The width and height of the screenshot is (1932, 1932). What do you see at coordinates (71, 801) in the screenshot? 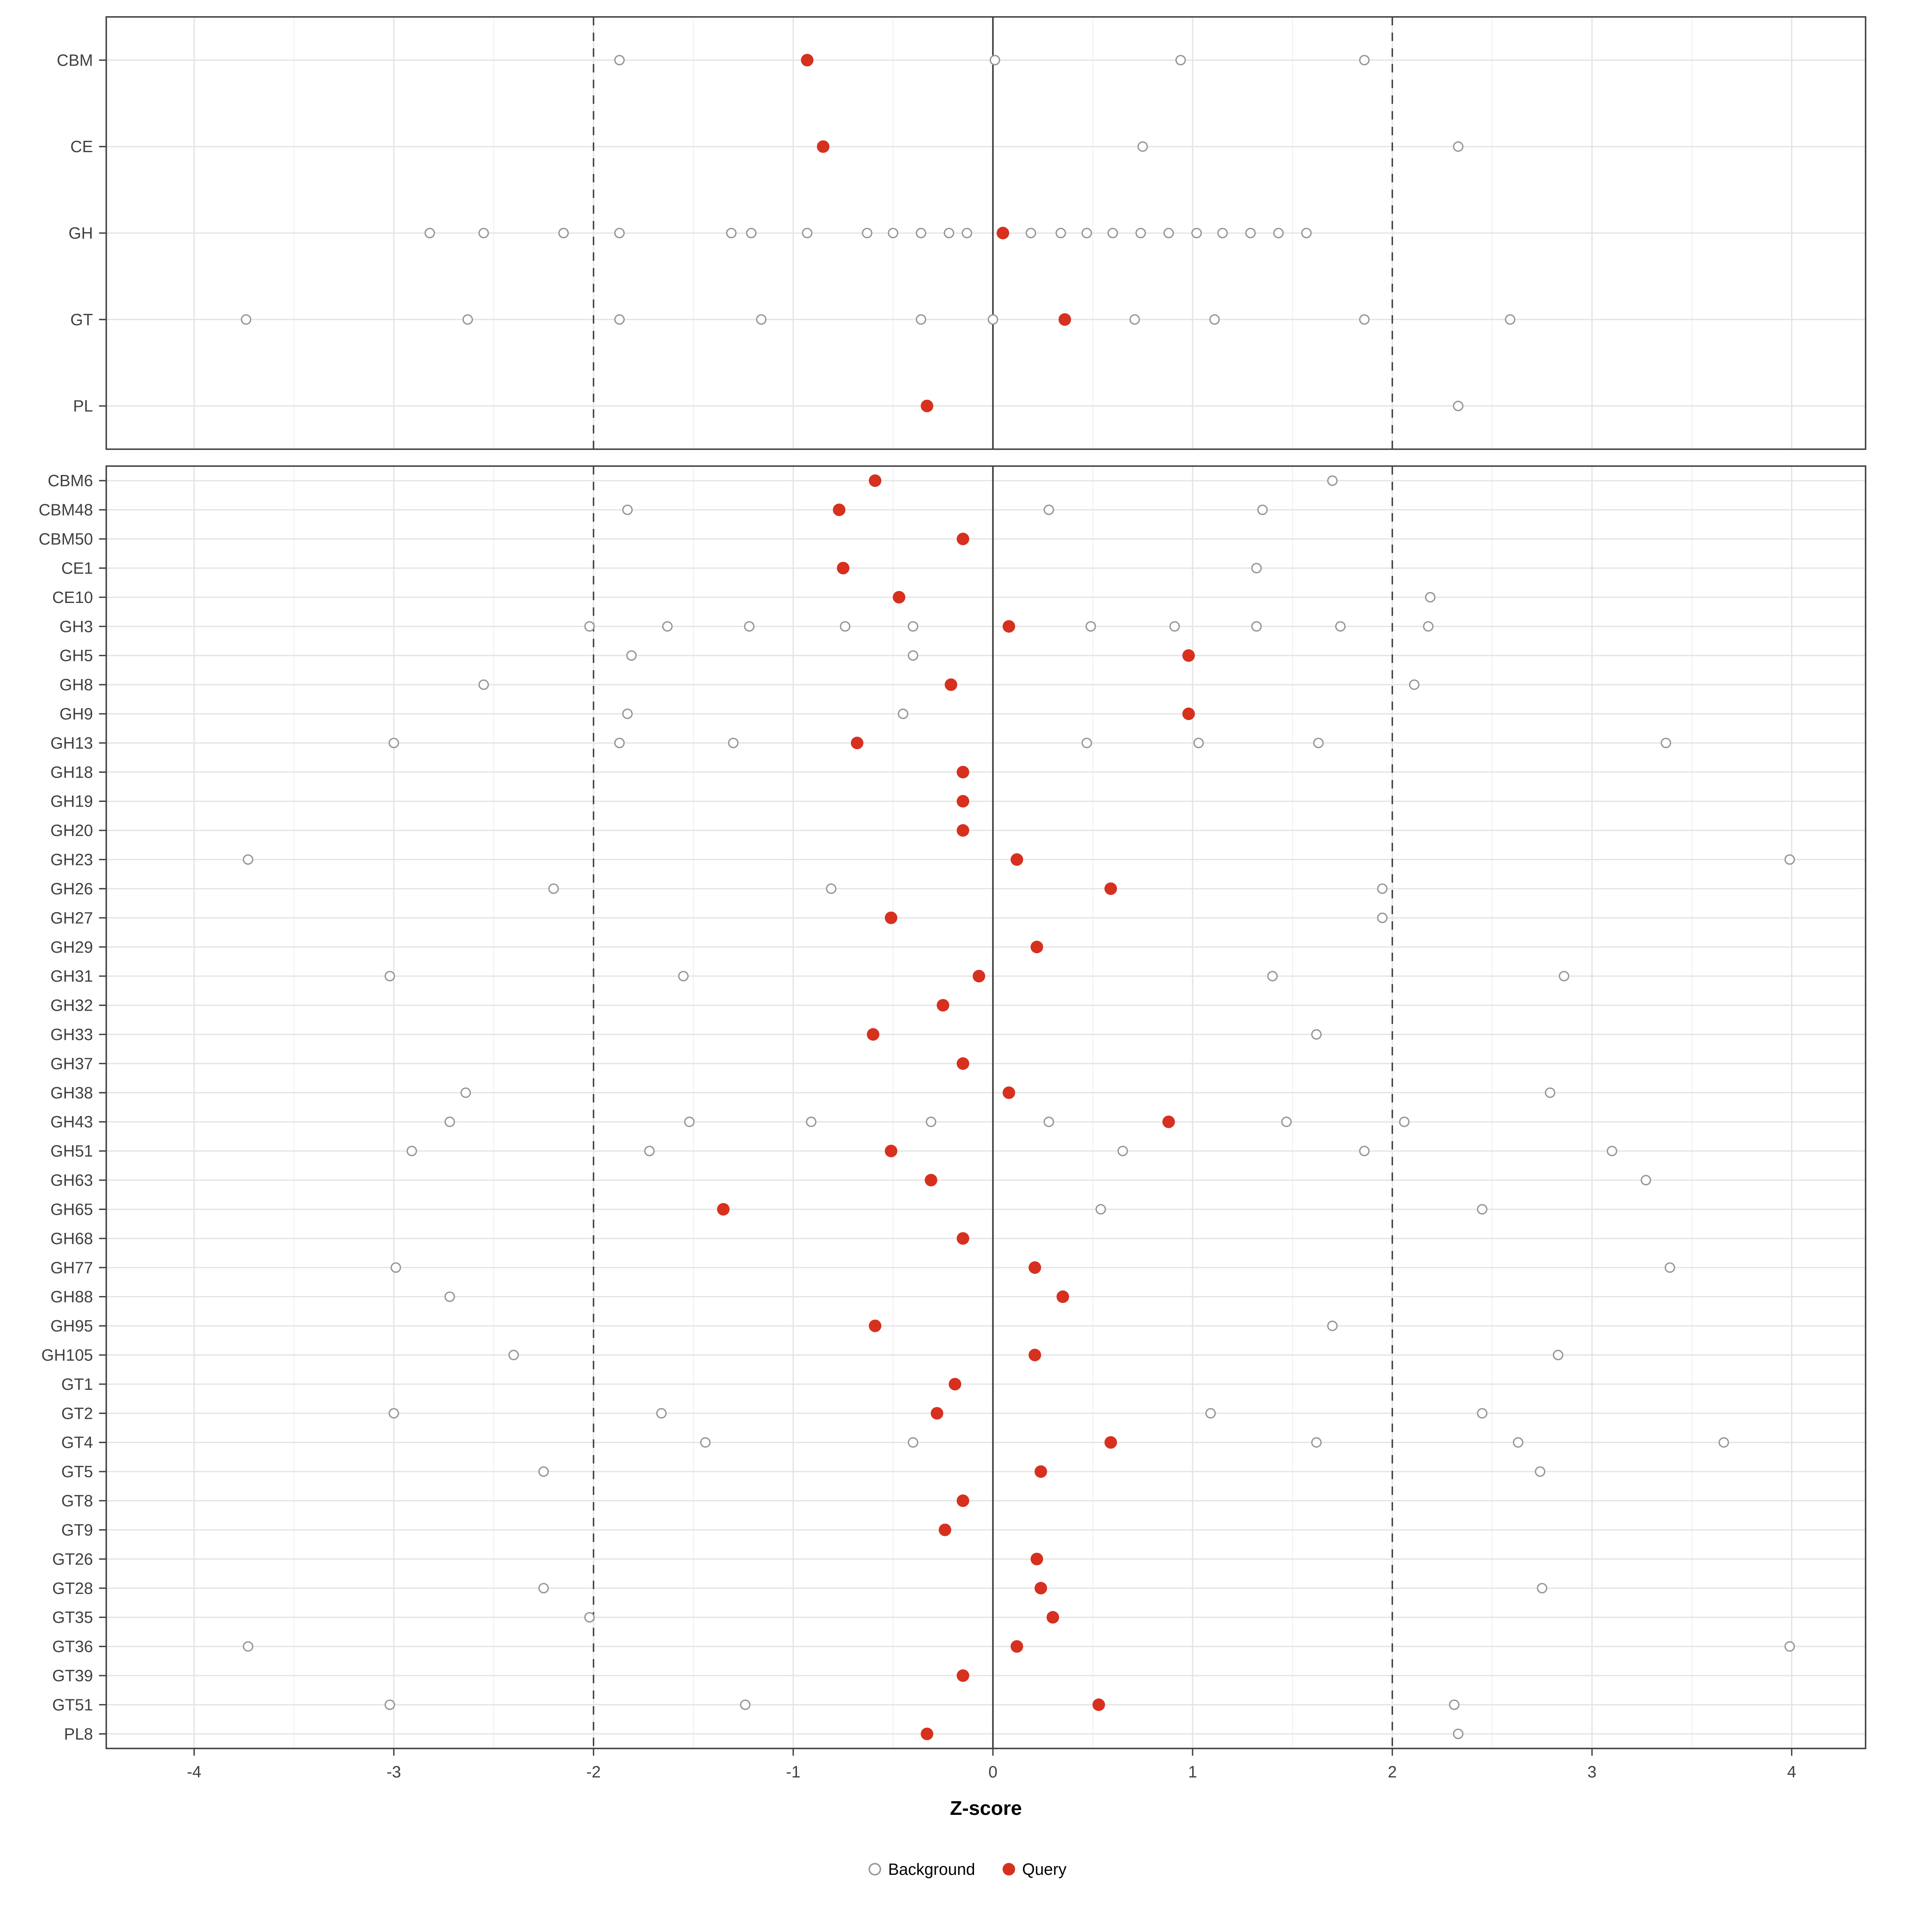
I see `y-tick-label-GH19: GH19` at bounding box center [71, 801].